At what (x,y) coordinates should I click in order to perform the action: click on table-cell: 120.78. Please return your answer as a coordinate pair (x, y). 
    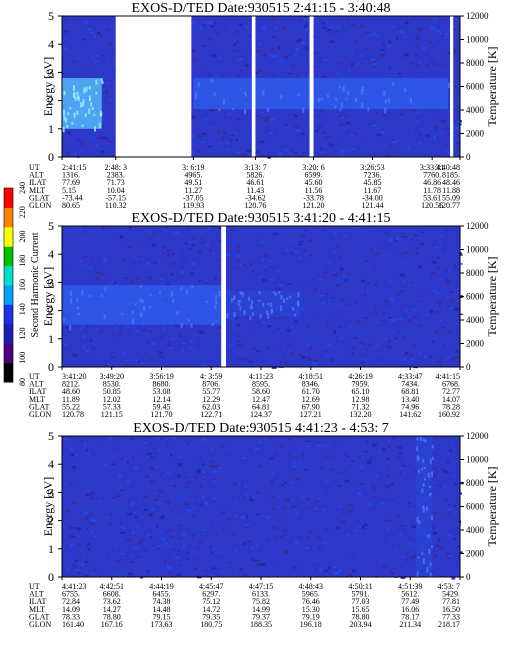
    Looking at the image, I should click on (73, 414).